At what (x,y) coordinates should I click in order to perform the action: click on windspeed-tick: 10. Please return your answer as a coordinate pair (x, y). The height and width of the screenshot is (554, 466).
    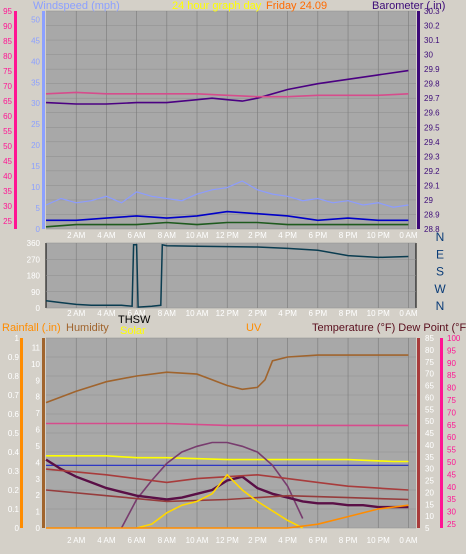
    Looking at the image, I should click on (35, 187).